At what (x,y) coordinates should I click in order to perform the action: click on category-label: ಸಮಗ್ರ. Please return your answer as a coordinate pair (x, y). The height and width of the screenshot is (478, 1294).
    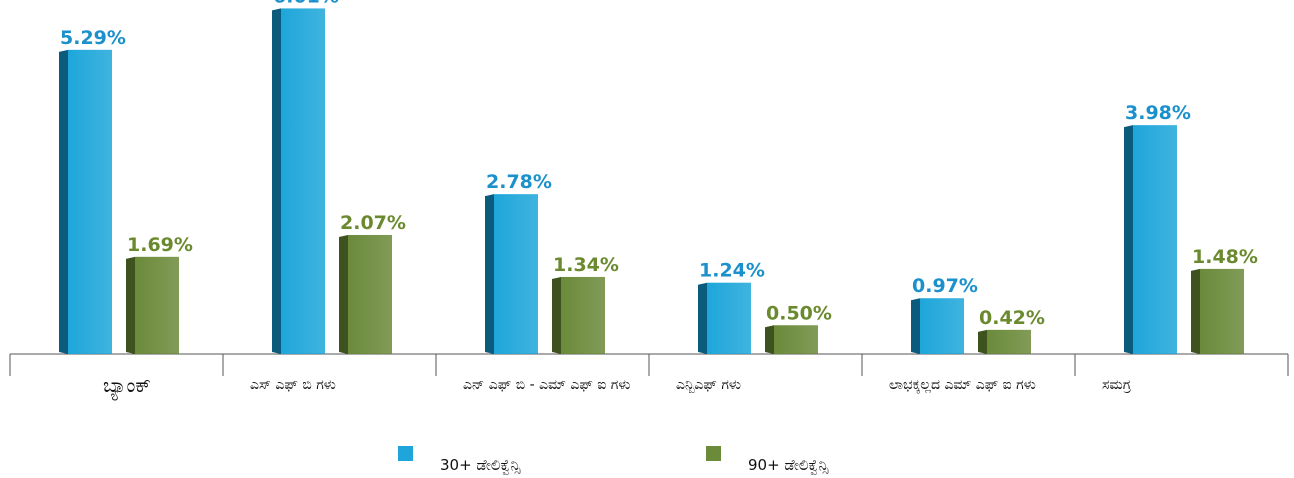
    Looking at the image, I should click on (1116, 385).